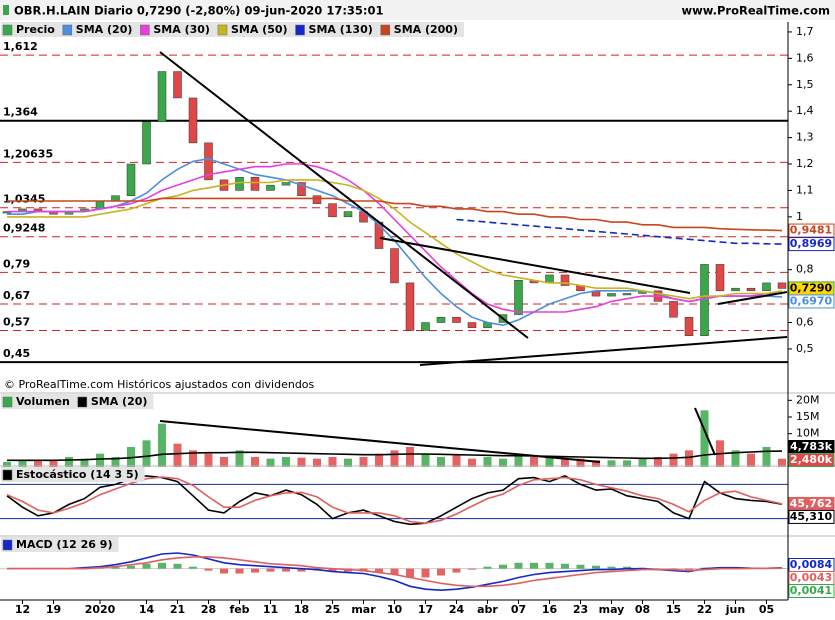 This screenshot has height=620, width=835. Describe the element at coordinates (518, 609) in the screenshot. I see `x-tick-label: 07` at that location.